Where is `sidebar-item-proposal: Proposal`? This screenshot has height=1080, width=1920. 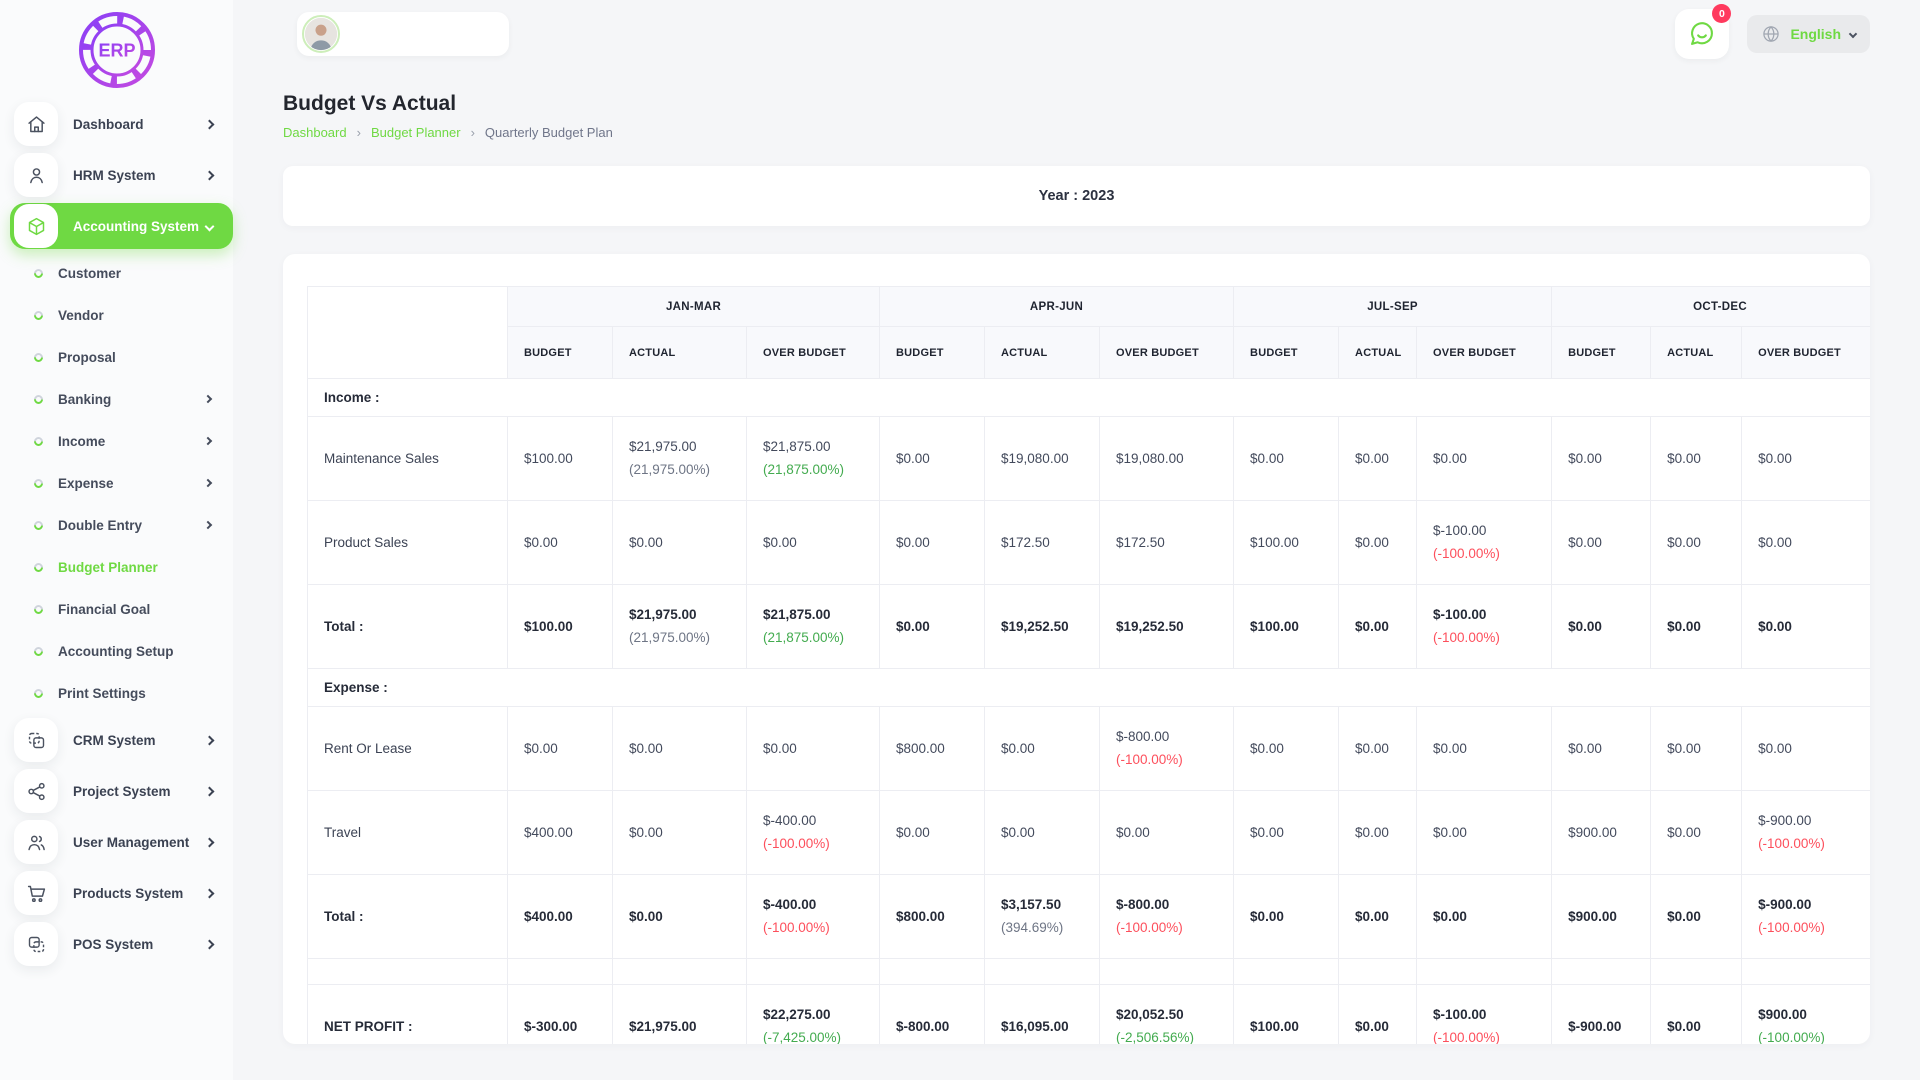
sidebar-item-proposal: Proposal is located at coordinates (116, 357).